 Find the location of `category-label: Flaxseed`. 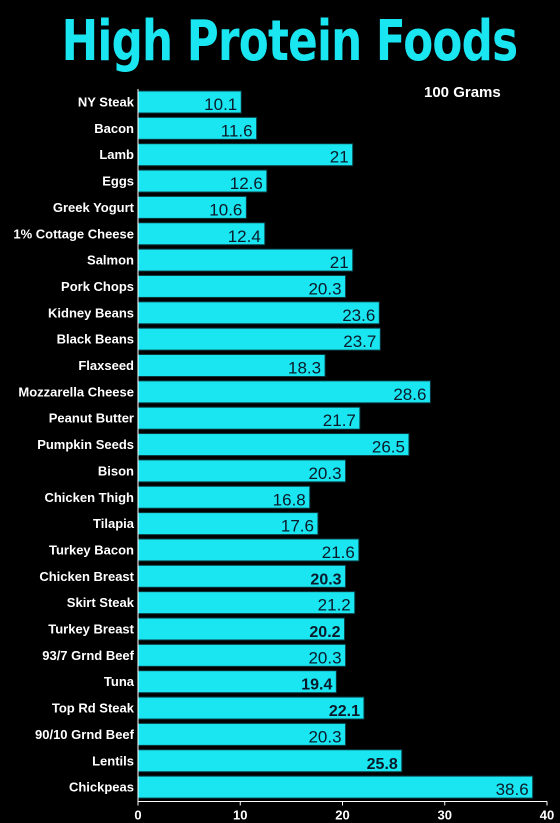

category-label: Flaxseed is located at coordinates (106, 365).